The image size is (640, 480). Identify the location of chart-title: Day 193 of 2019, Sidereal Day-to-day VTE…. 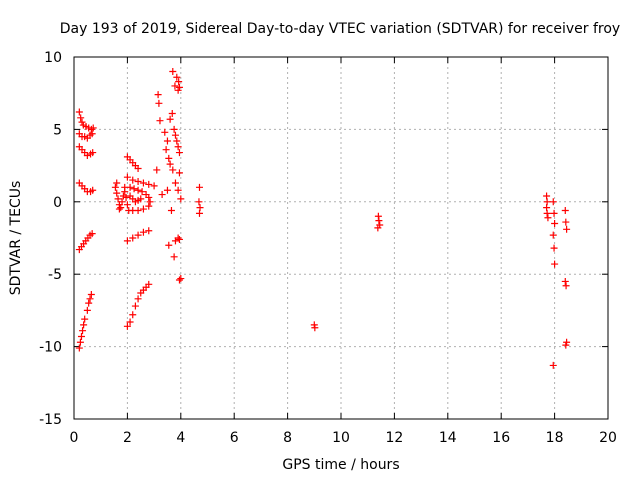
(340, 29).